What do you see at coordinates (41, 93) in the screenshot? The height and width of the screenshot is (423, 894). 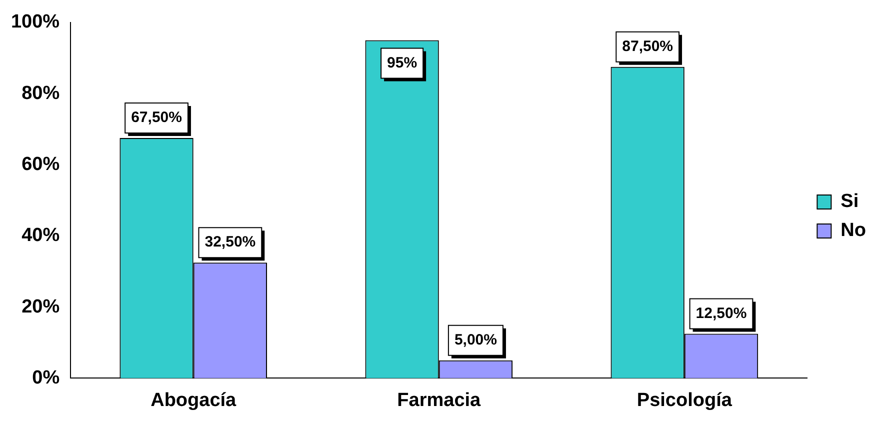 I see `y-tick-label: 80%` at bounding box center [41, 93].